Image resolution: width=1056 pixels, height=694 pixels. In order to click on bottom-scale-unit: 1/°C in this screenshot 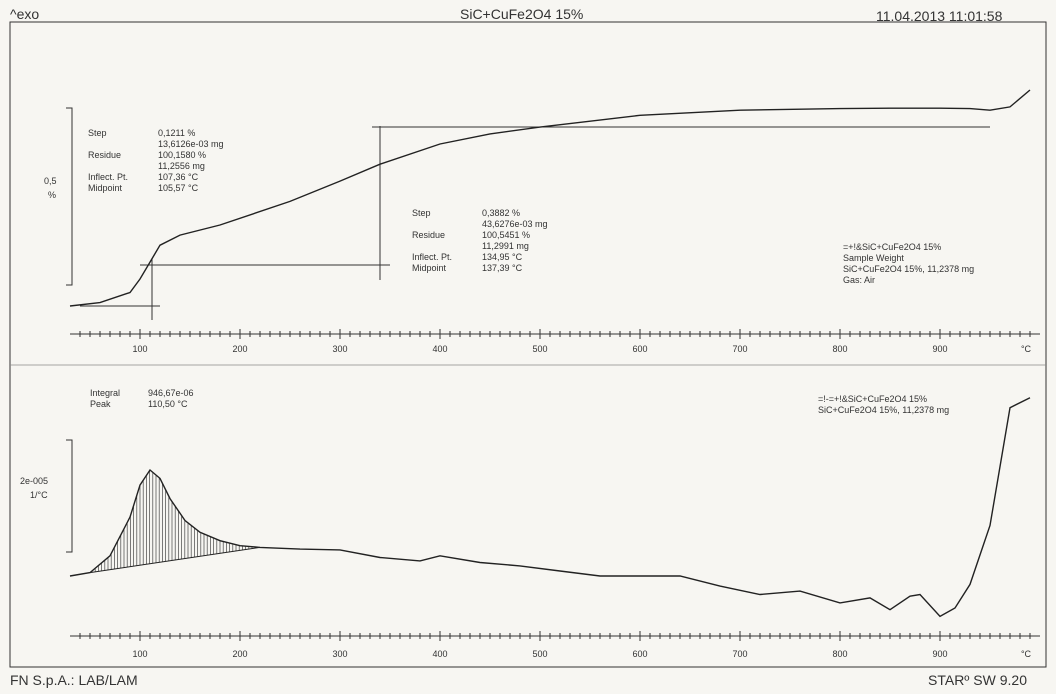, I will do `click(39, 495)`.